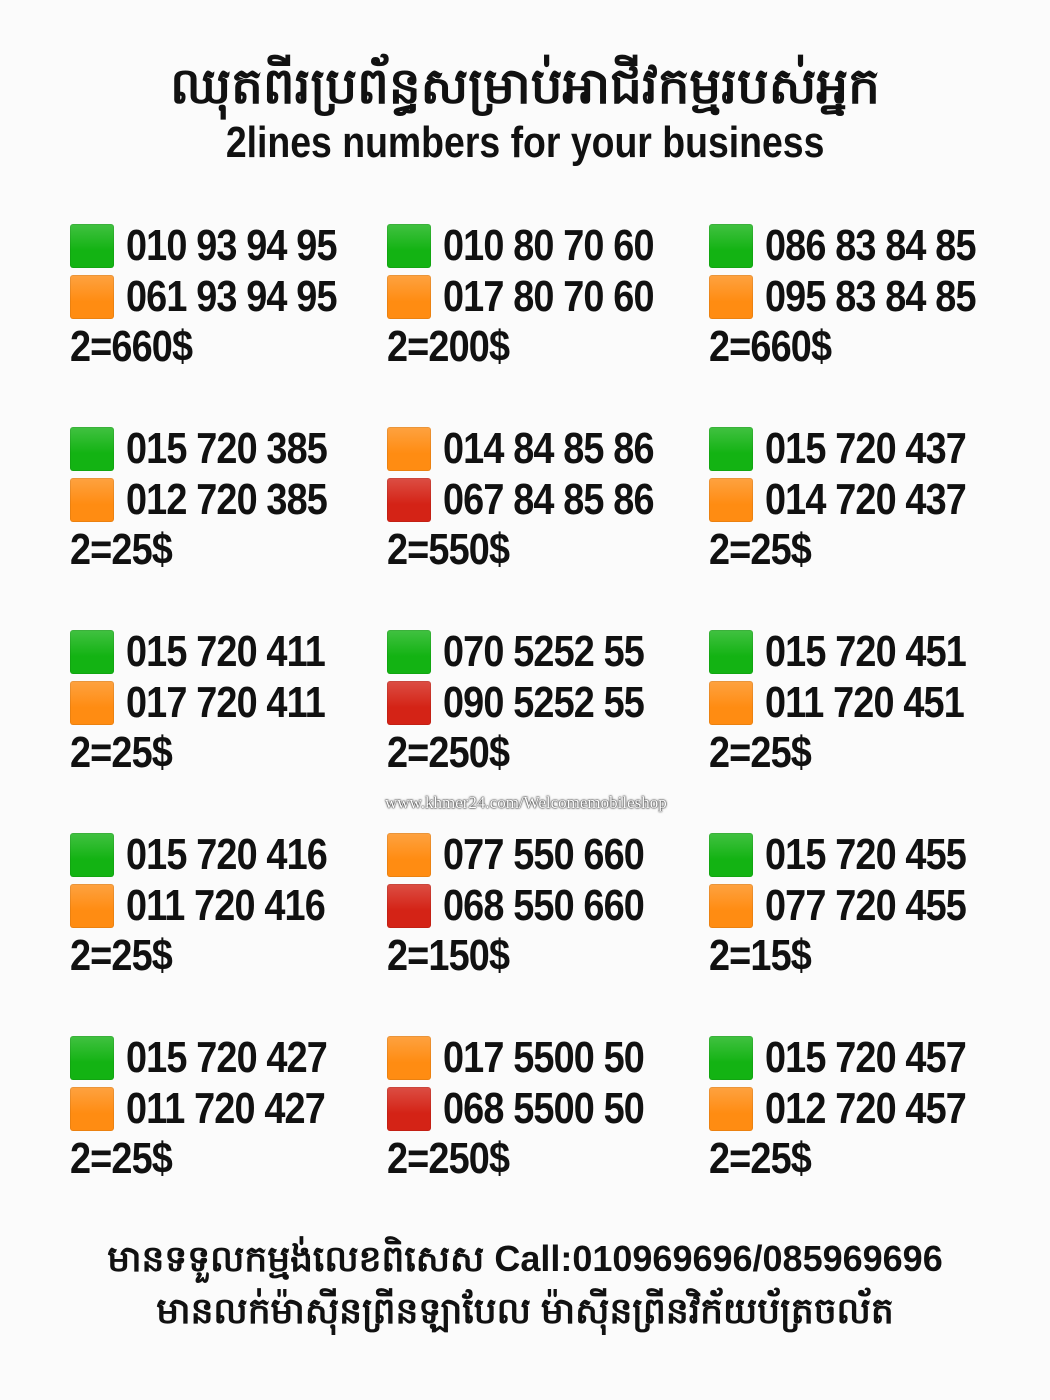  I want to click on number-pair-group: 015 720 416 011 720 416 2=25$, so click(230, 915).